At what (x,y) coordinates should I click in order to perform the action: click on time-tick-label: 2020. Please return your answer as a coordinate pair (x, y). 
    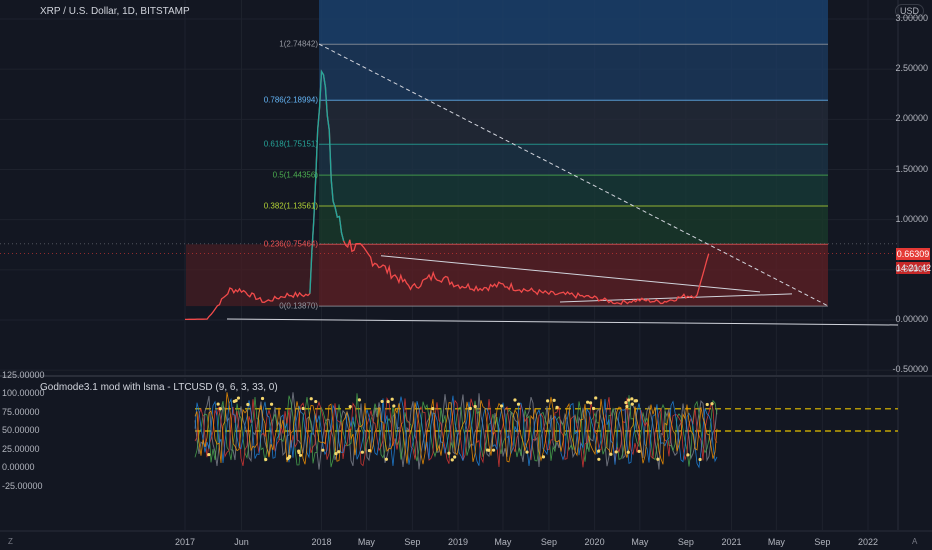
    Looking at the image, I should click on (594, 542).